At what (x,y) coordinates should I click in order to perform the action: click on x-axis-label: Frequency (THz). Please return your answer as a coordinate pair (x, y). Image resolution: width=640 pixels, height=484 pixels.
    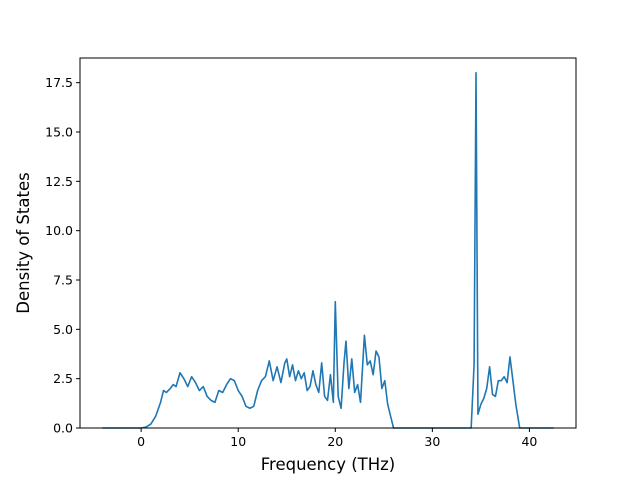
    Looking at the image, I should click on (328, 464).